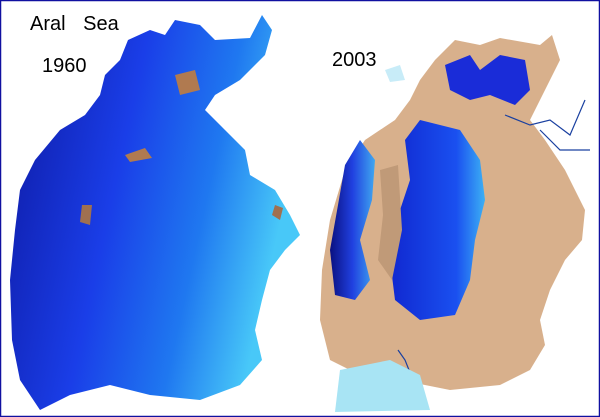 The image size is (600, 417). Describe the element at coordinates (64, 66) in the screenshot. I see `year-label: 1960` at that location.